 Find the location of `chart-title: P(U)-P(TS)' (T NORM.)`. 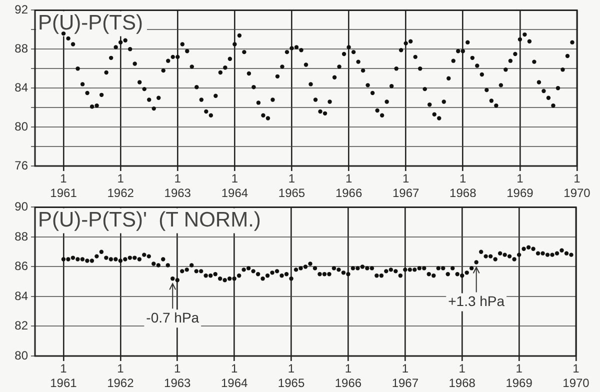

chart-title: P(U)-P(TS)' (T NORM.) is located at coordinates (149, 220).